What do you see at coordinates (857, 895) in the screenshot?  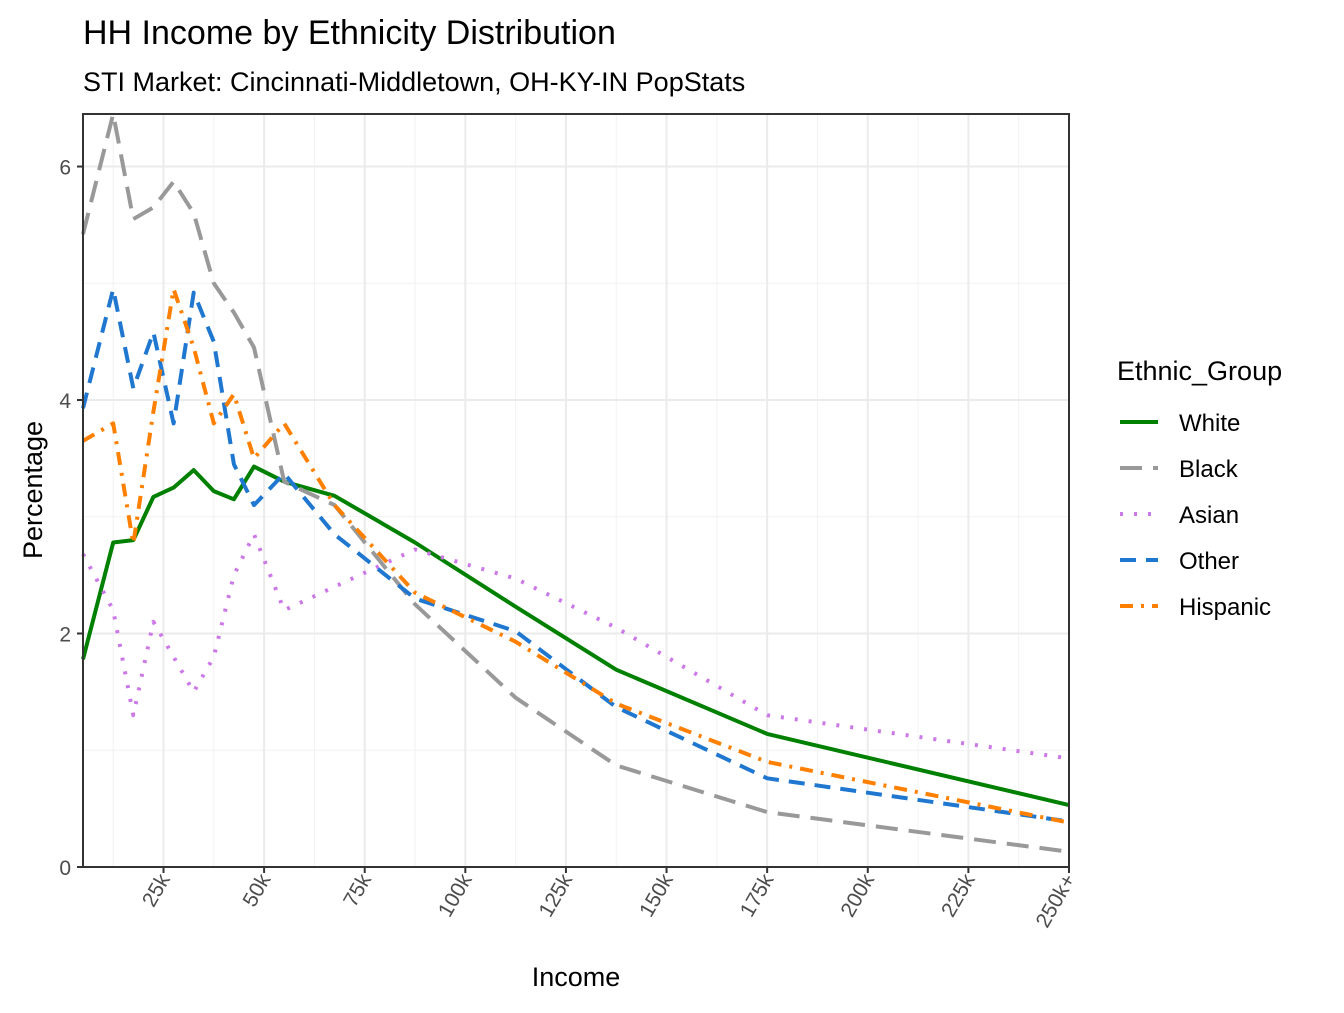 I see `x-tick-label: 200k` at bounding box center [857, 895].